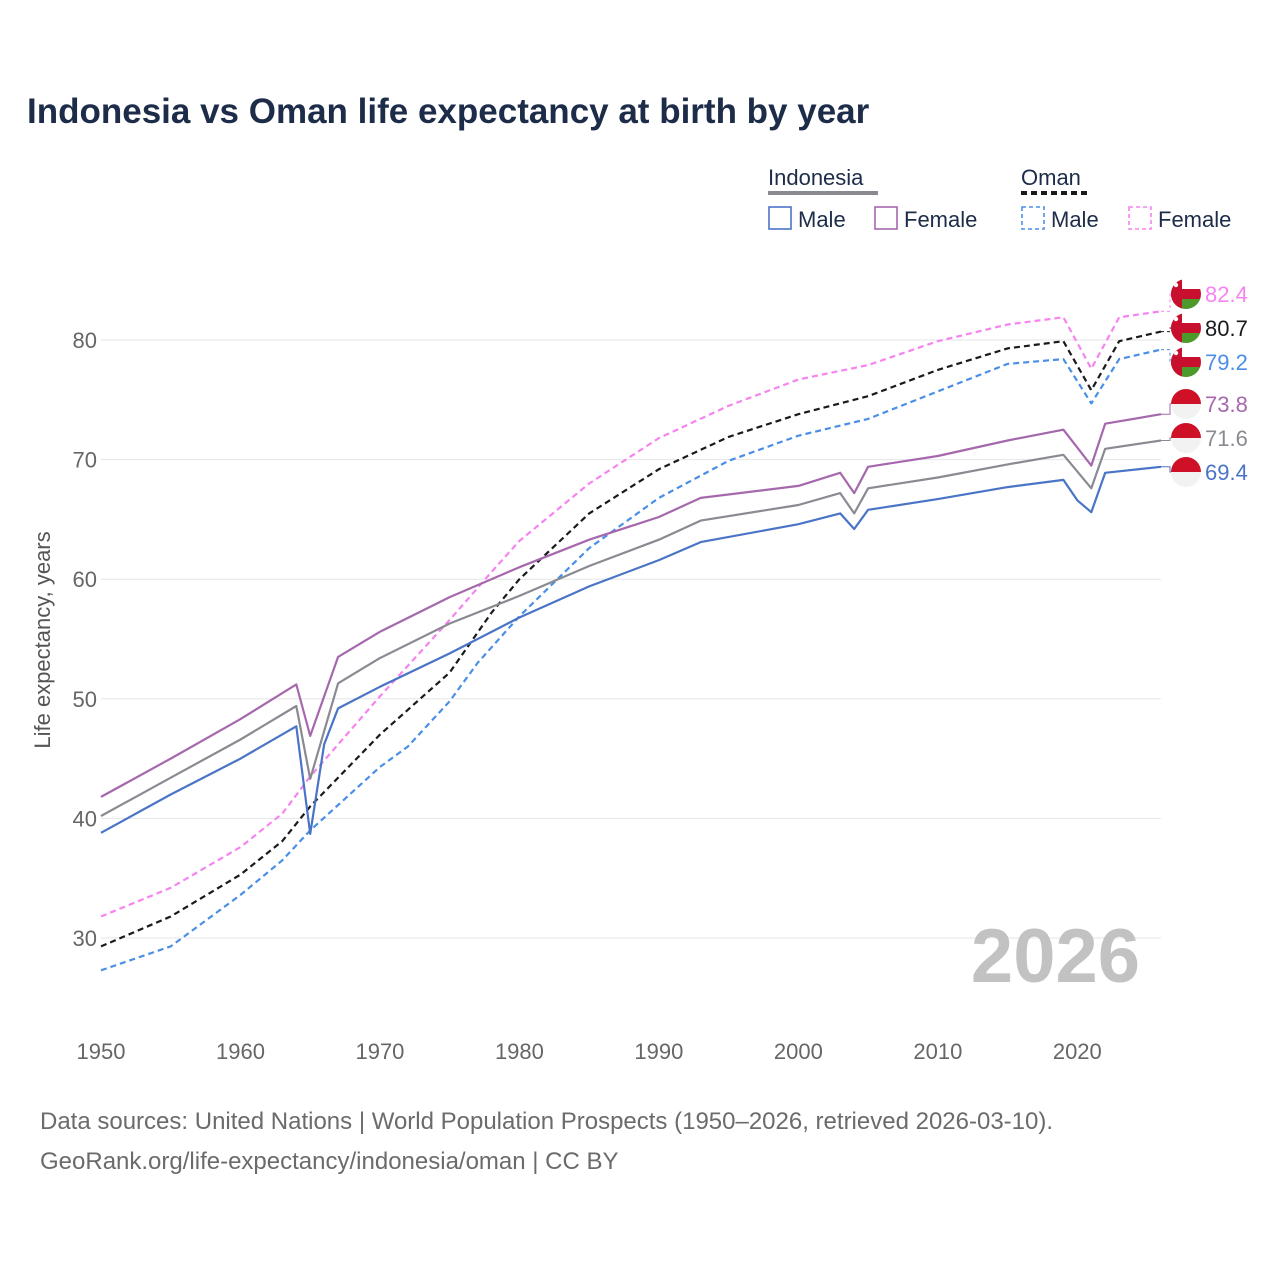 The image size is (1280, 1280). What do you see at coordinates (379, 1051) in the screenshot?
I see `x-tick-label: 1970` at bounding box center [379, 1051].